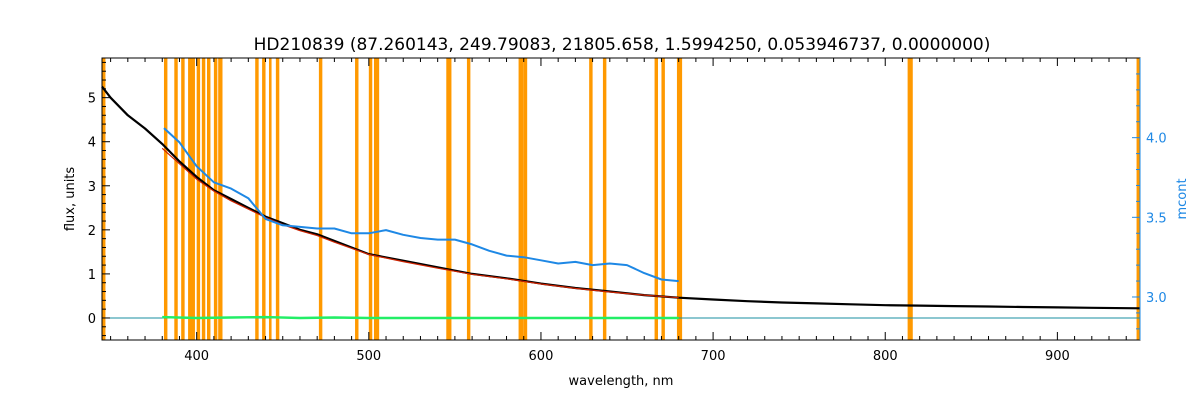 This screenshot has height=400, width=1200. Describe the element at coordinates (1156, 139) in the screenshot. I see `y2-tick-label: 4.0` at that location.